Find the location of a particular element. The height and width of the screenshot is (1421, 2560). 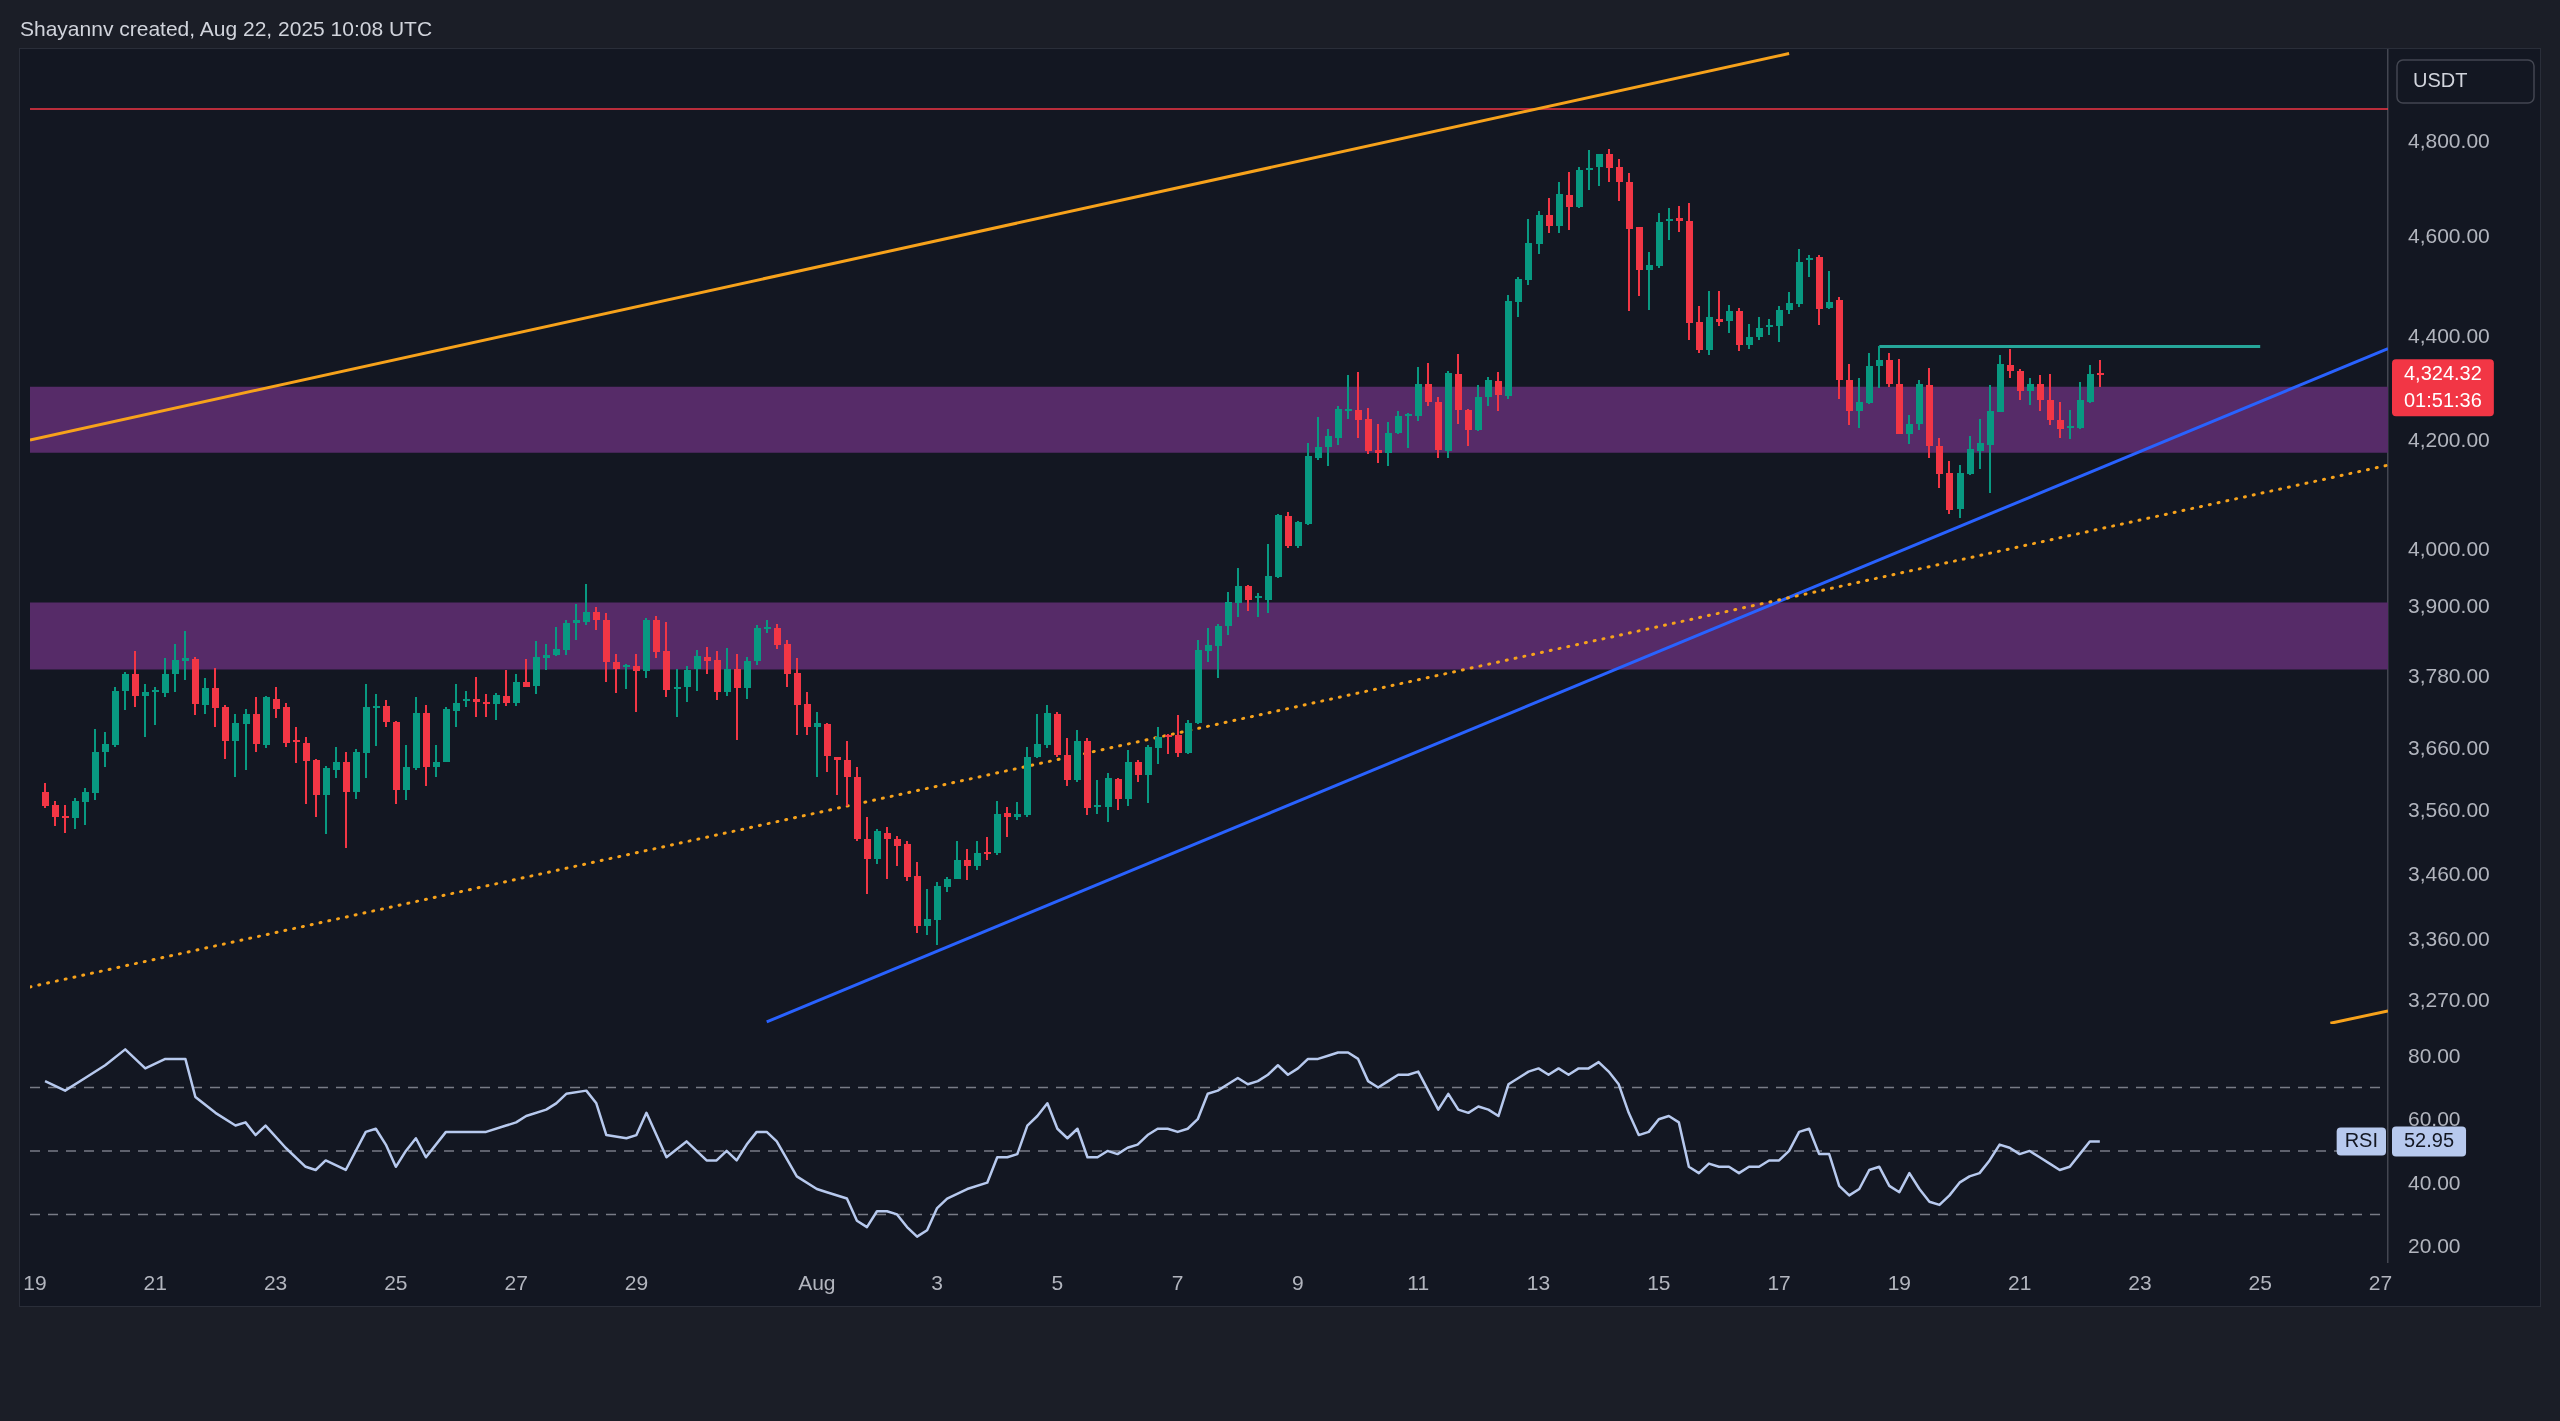

y-tick-label: 4,600.00 is located at coordinates (2449, 236).